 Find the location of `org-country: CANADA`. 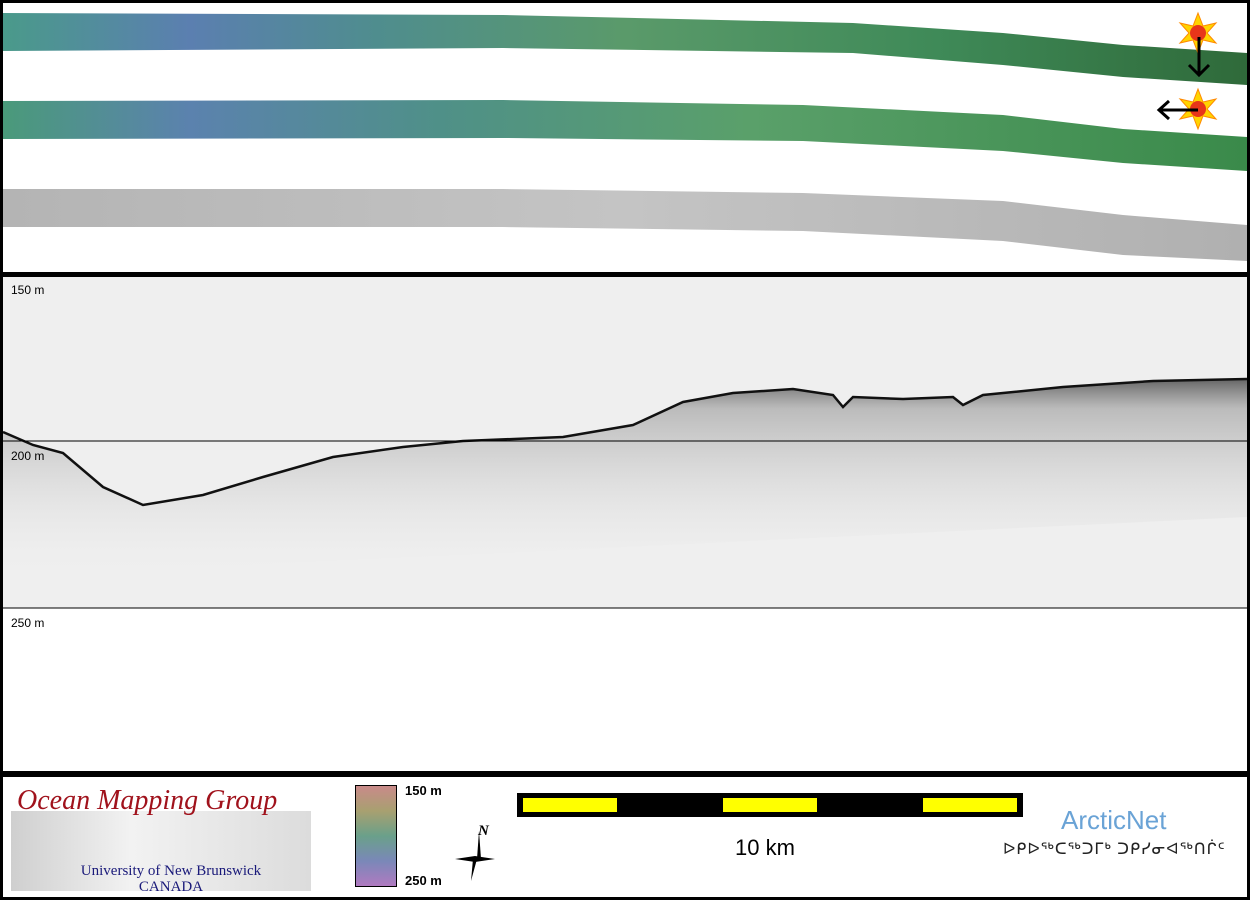

org-country: CANADA is located at coordinates (171, 887).